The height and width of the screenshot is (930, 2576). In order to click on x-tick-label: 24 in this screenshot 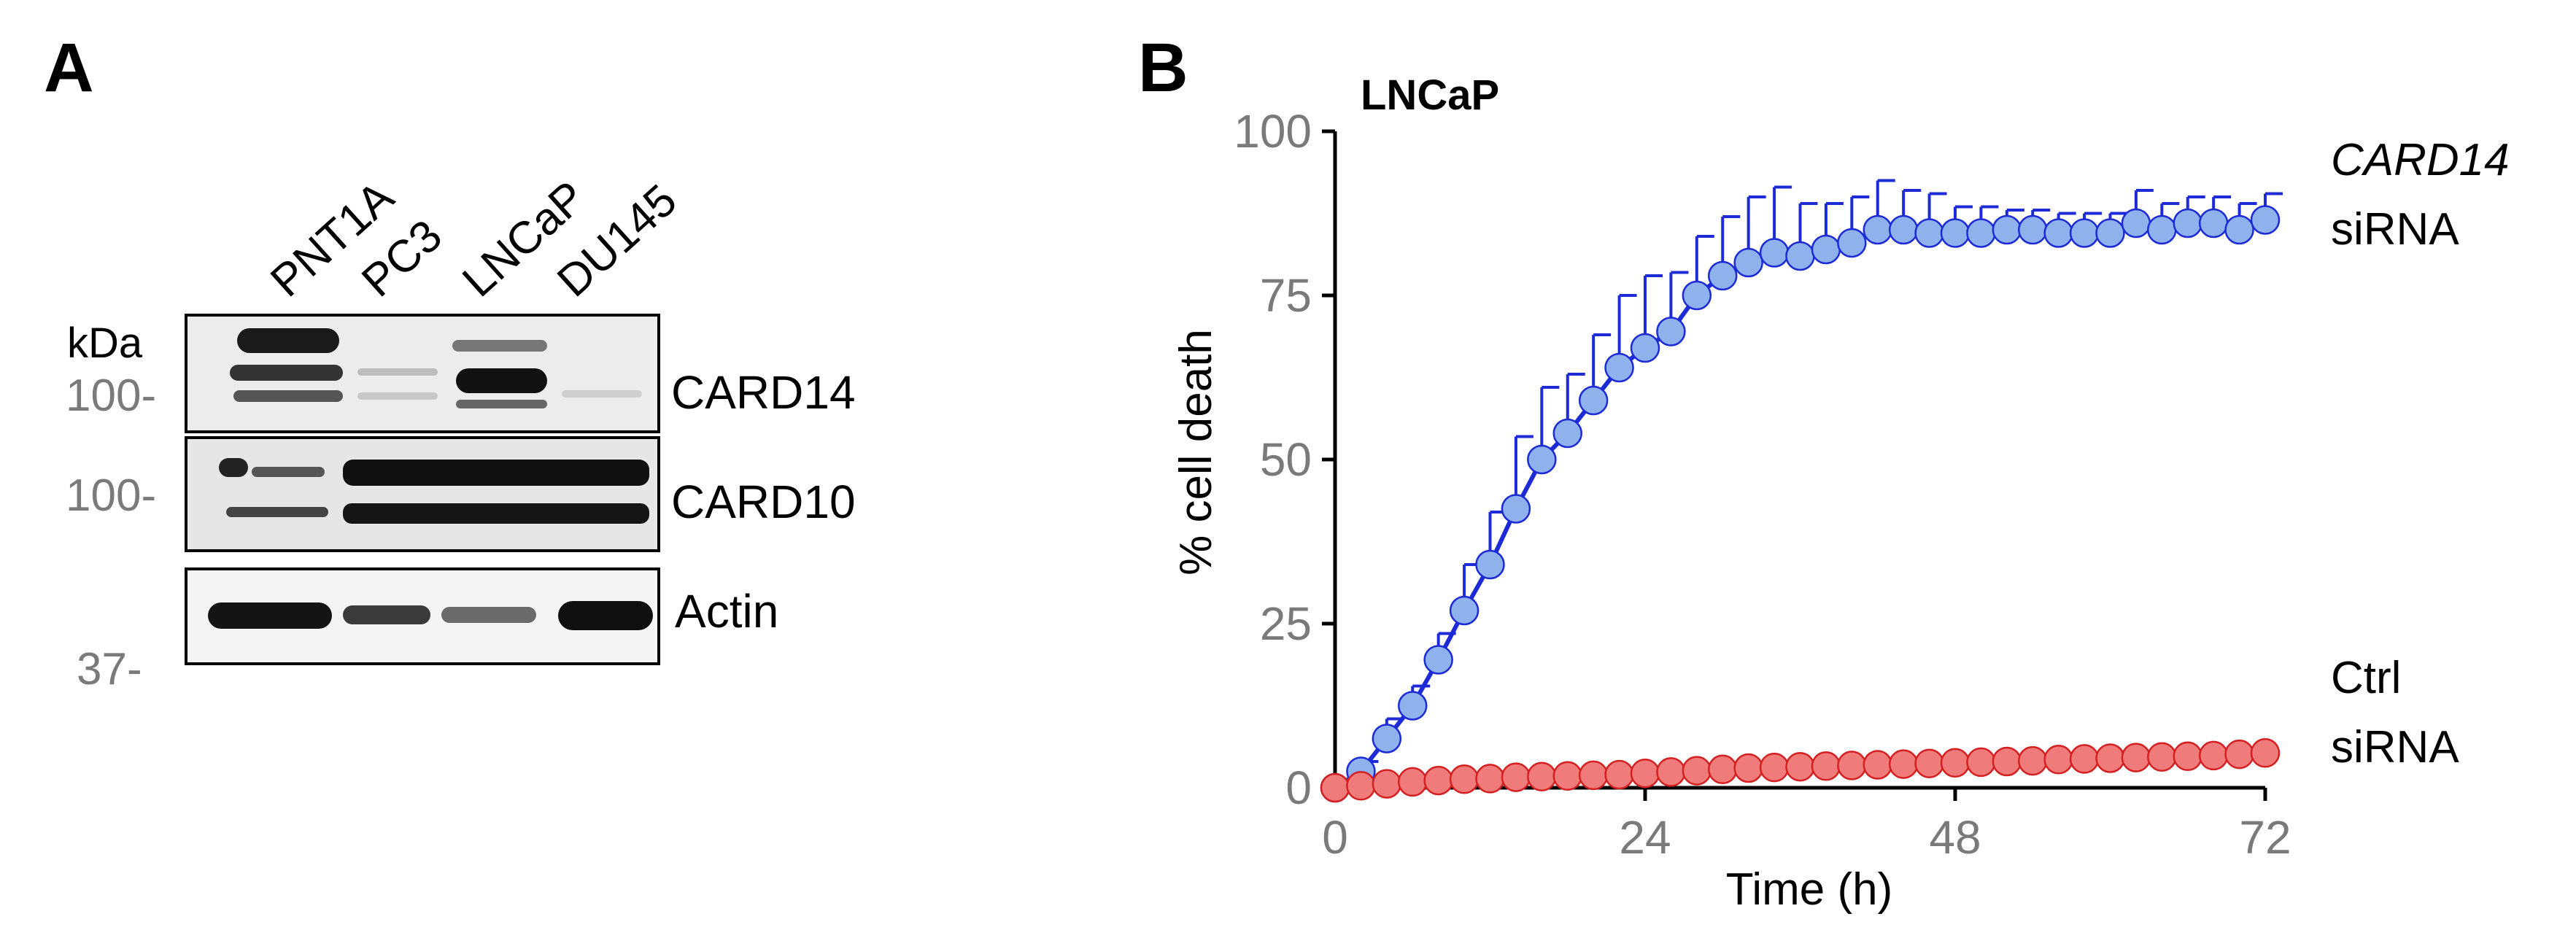, I will do `click(1645, 837)`.